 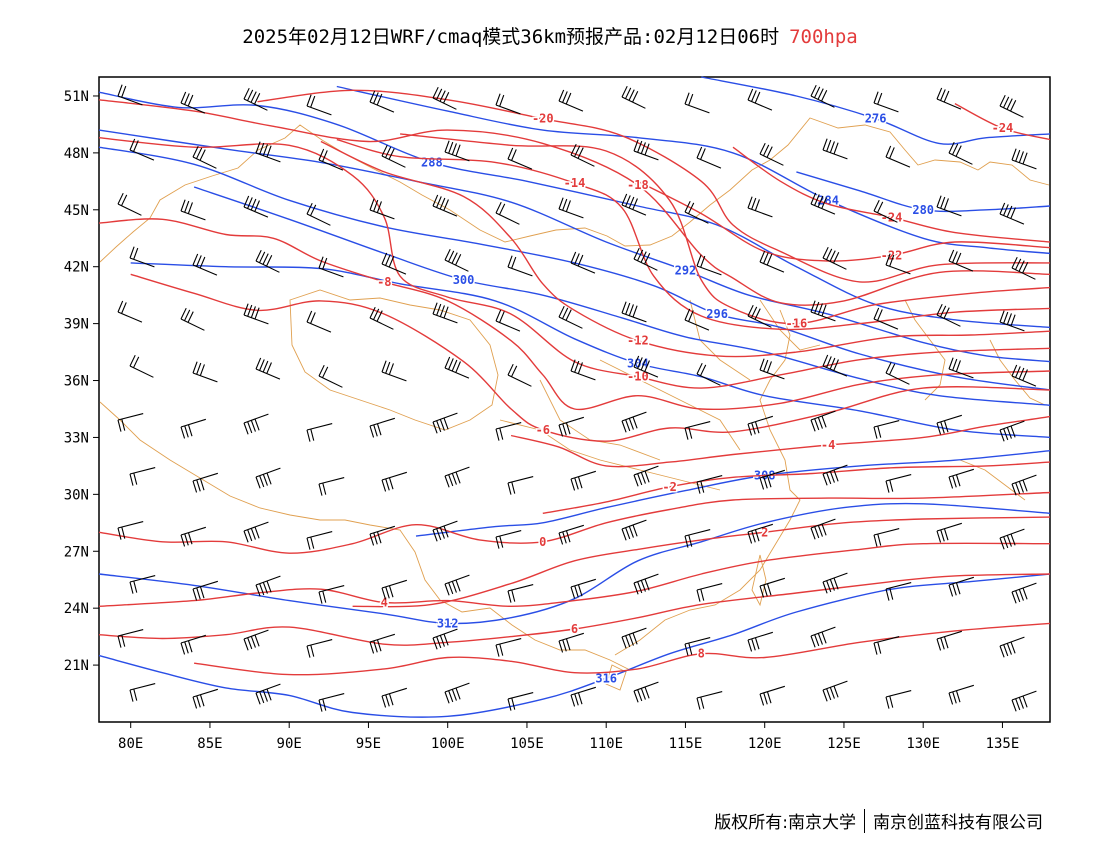 I want to click on temperature-contour-label: -10, so click(x=638, y=377).